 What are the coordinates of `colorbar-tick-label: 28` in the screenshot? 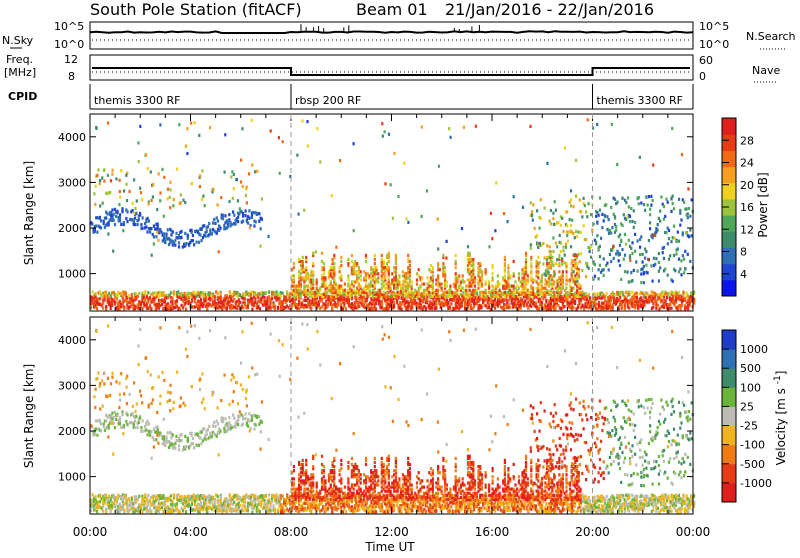 It's located at (747, 140).